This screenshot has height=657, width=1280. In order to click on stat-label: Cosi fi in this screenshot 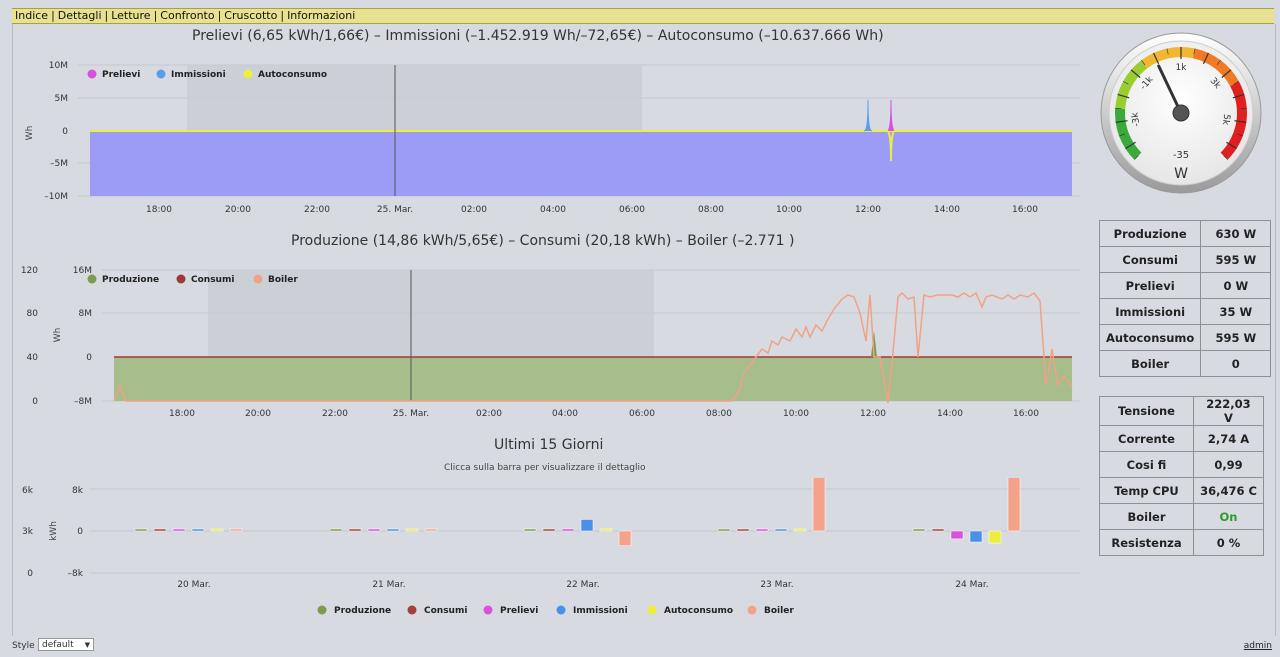, I will do `click(1146, 464)`.